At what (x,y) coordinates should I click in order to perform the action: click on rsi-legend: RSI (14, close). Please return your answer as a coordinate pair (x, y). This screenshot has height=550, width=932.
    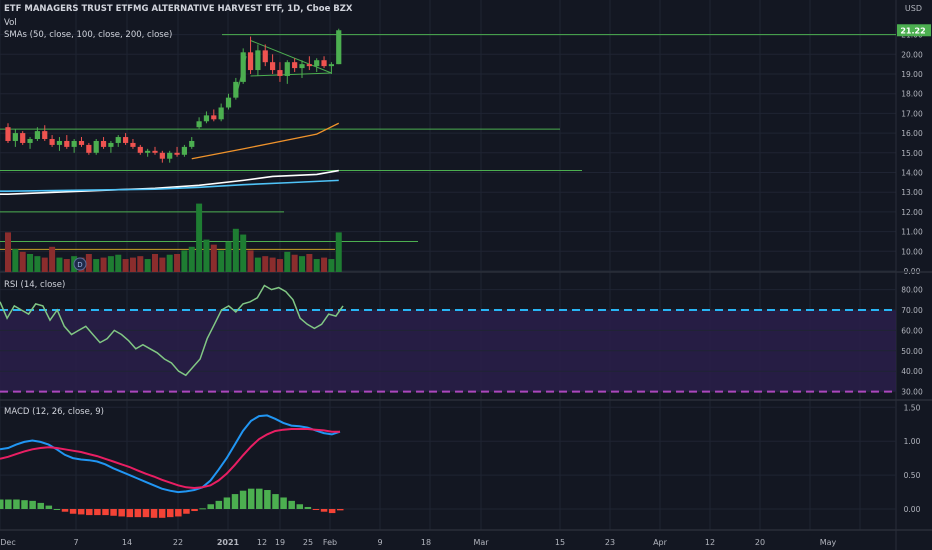
    Looking at the image, I should click on (35, 285).